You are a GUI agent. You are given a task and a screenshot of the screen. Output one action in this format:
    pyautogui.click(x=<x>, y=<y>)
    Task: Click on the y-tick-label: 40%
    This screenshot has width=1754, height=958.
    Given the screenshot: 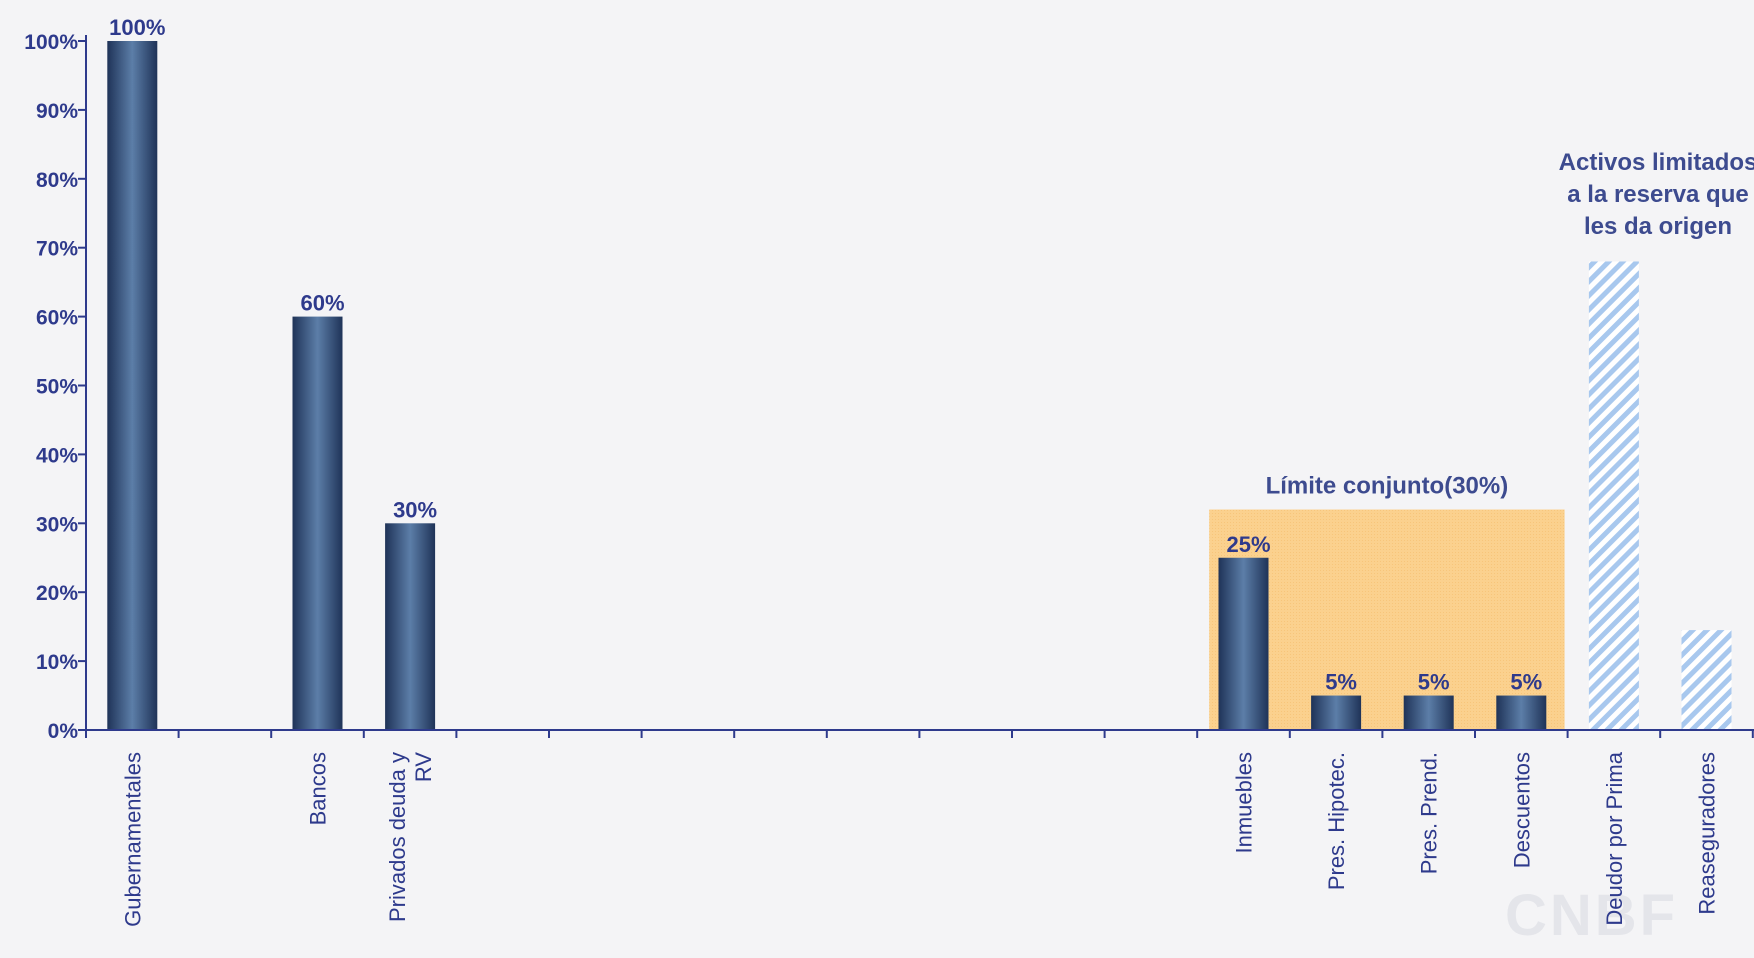 What is the action you would take?
    pyautogui.click(x=57, y=455)
    